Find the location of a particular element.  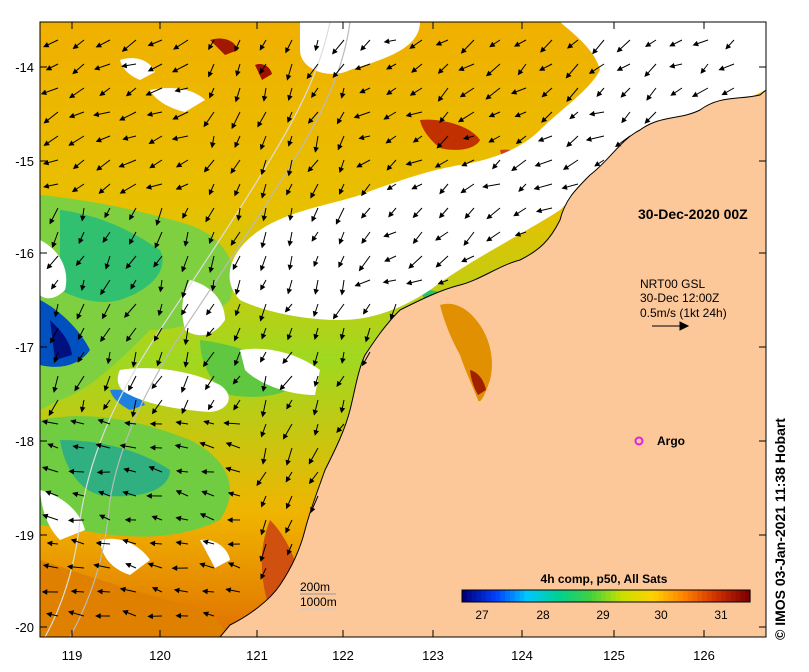

colorbar: 4h comp, p50, All Sats 27 28 29 30 31 is located at coordinates (606, 597).